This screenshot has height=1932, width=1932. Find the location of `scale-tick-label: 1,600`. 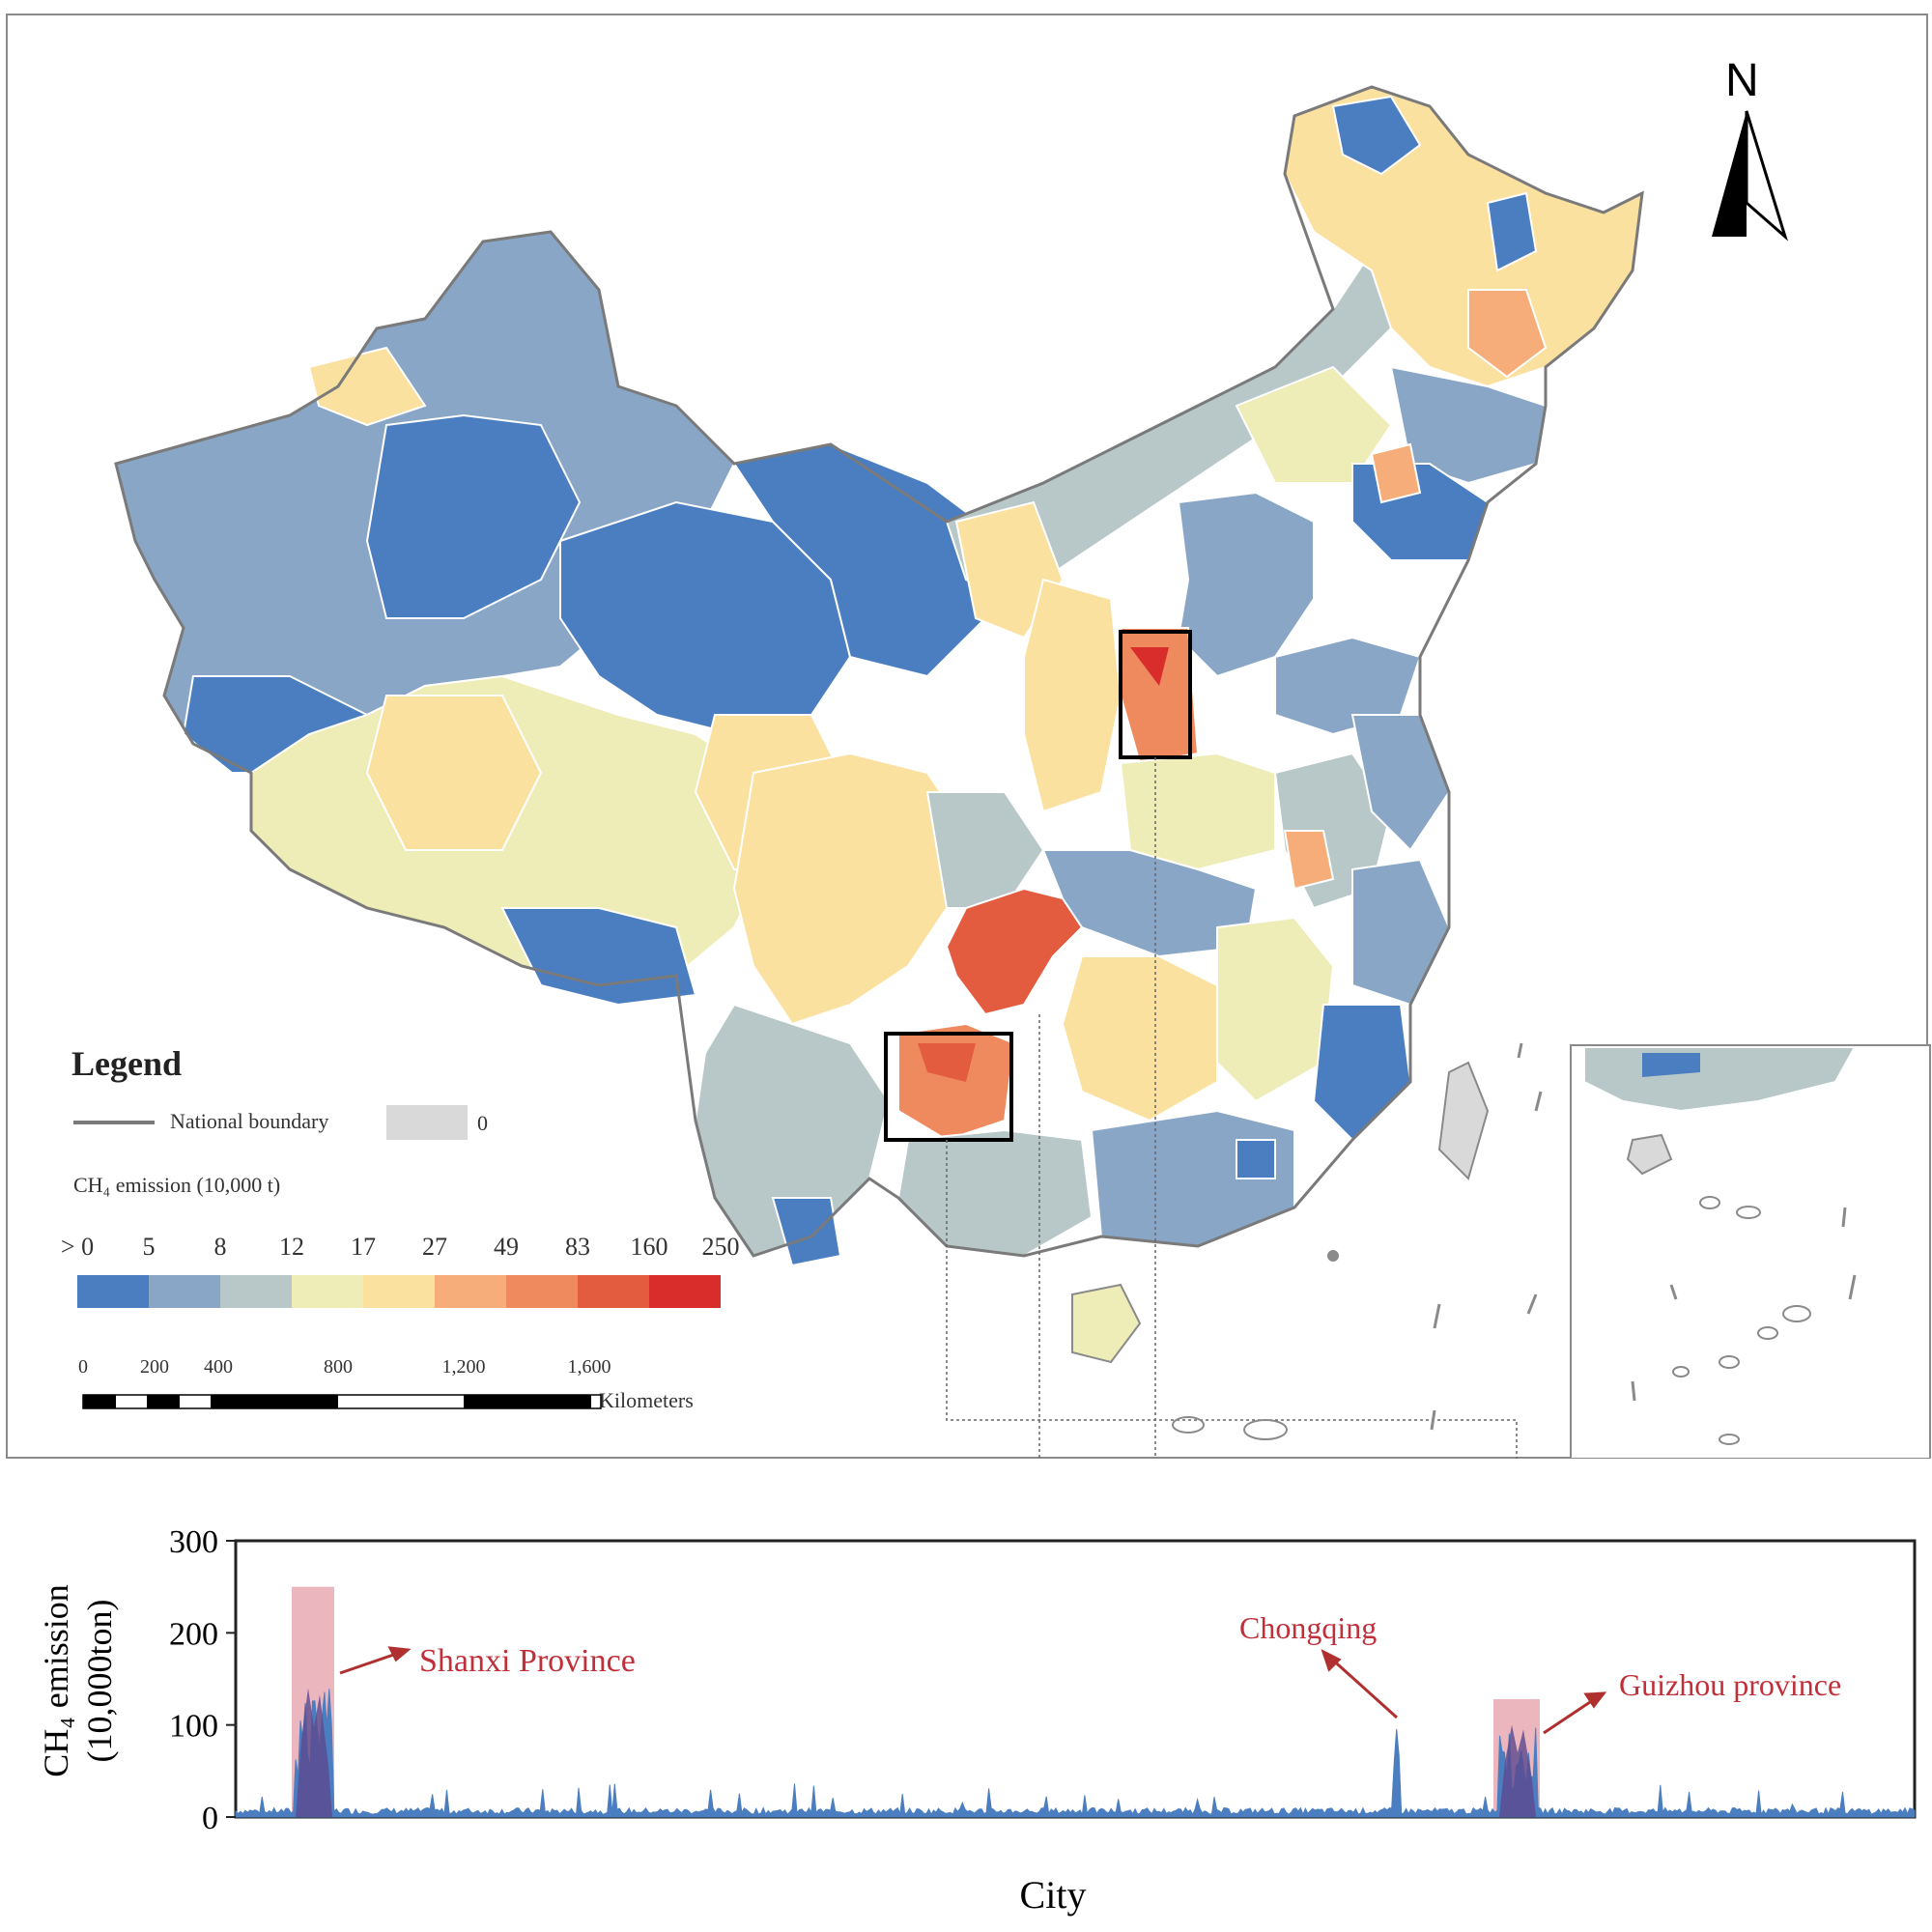

scale-tick-label: 1,600 is located at coordinates (589, 1367).